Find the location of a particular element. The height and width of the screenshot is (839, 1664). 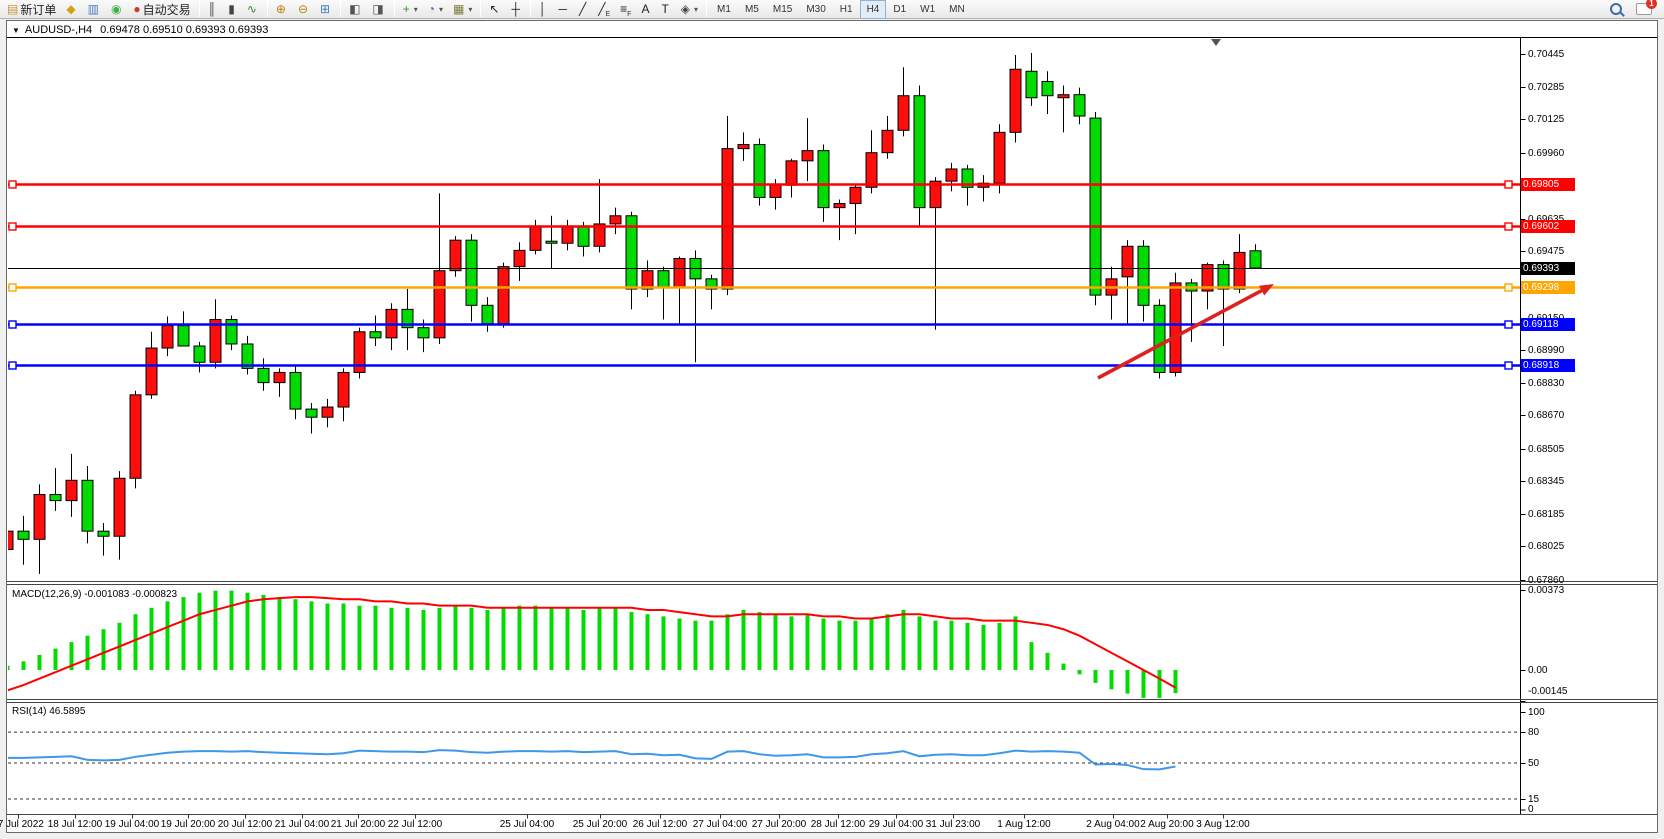

template-icon: ▦ ▾ is located at coordinates (462, 9).